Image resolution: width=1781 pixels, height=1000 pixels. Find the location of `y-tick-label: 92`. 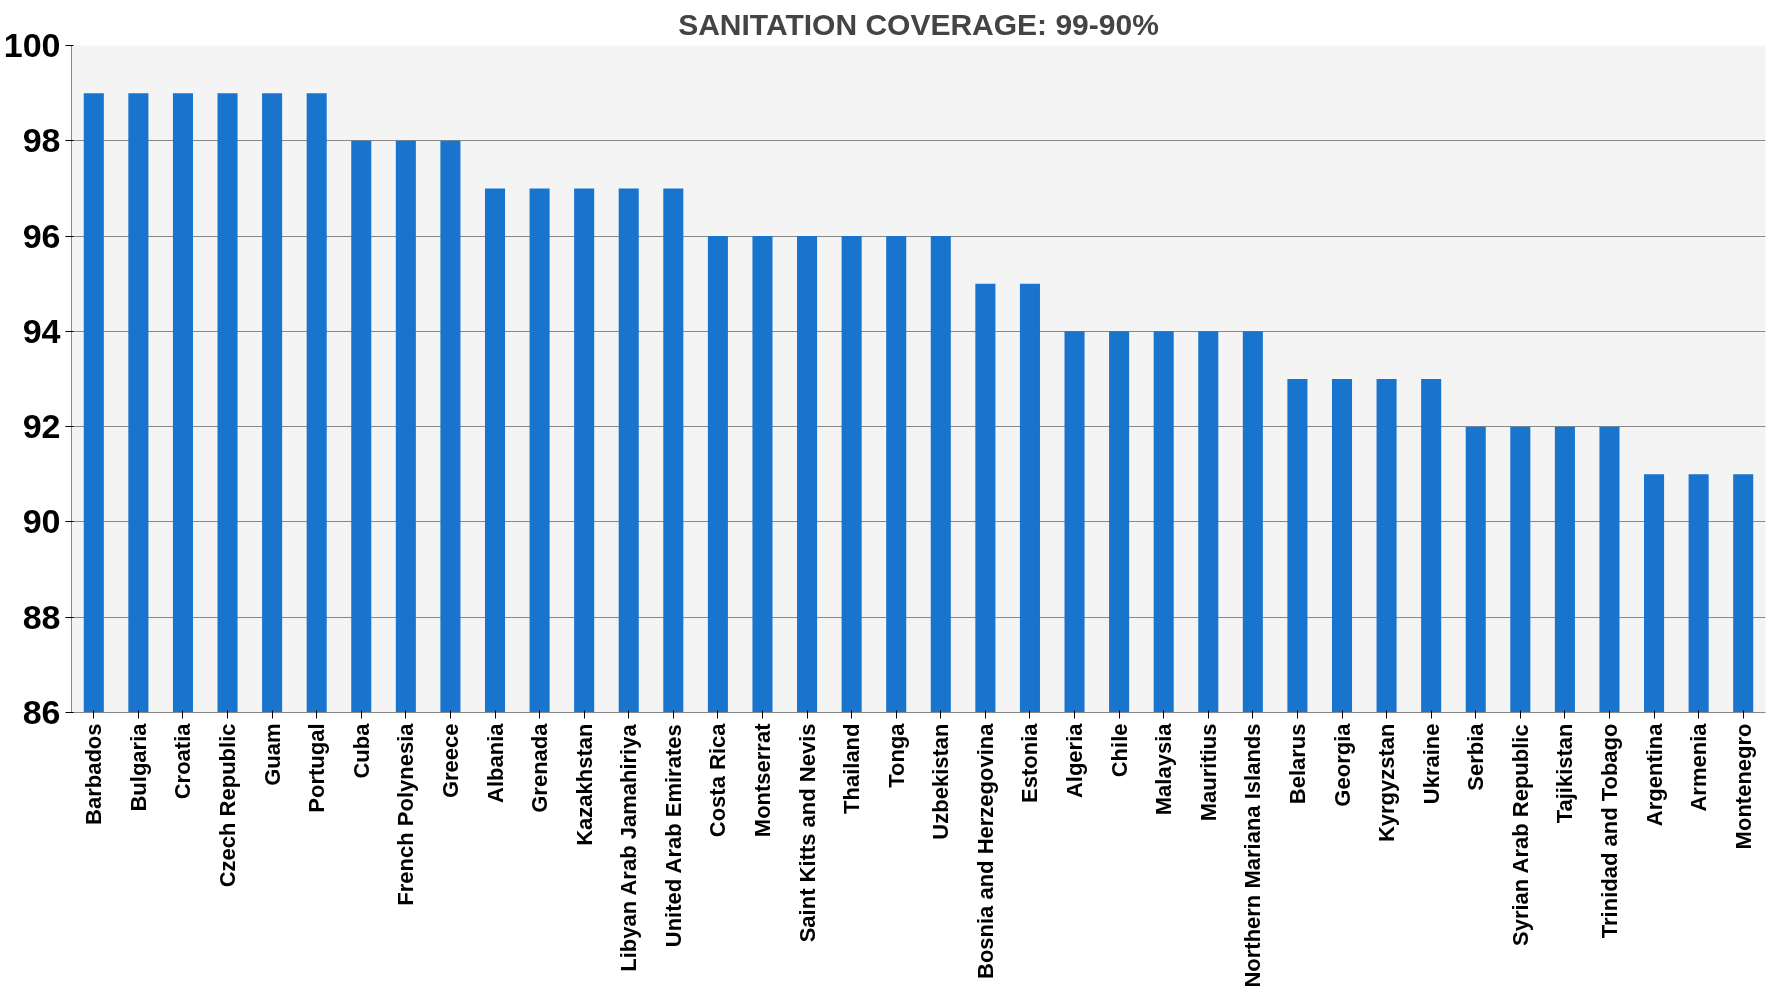

y-tick-label: 92 is located at coordinates (41, 426).